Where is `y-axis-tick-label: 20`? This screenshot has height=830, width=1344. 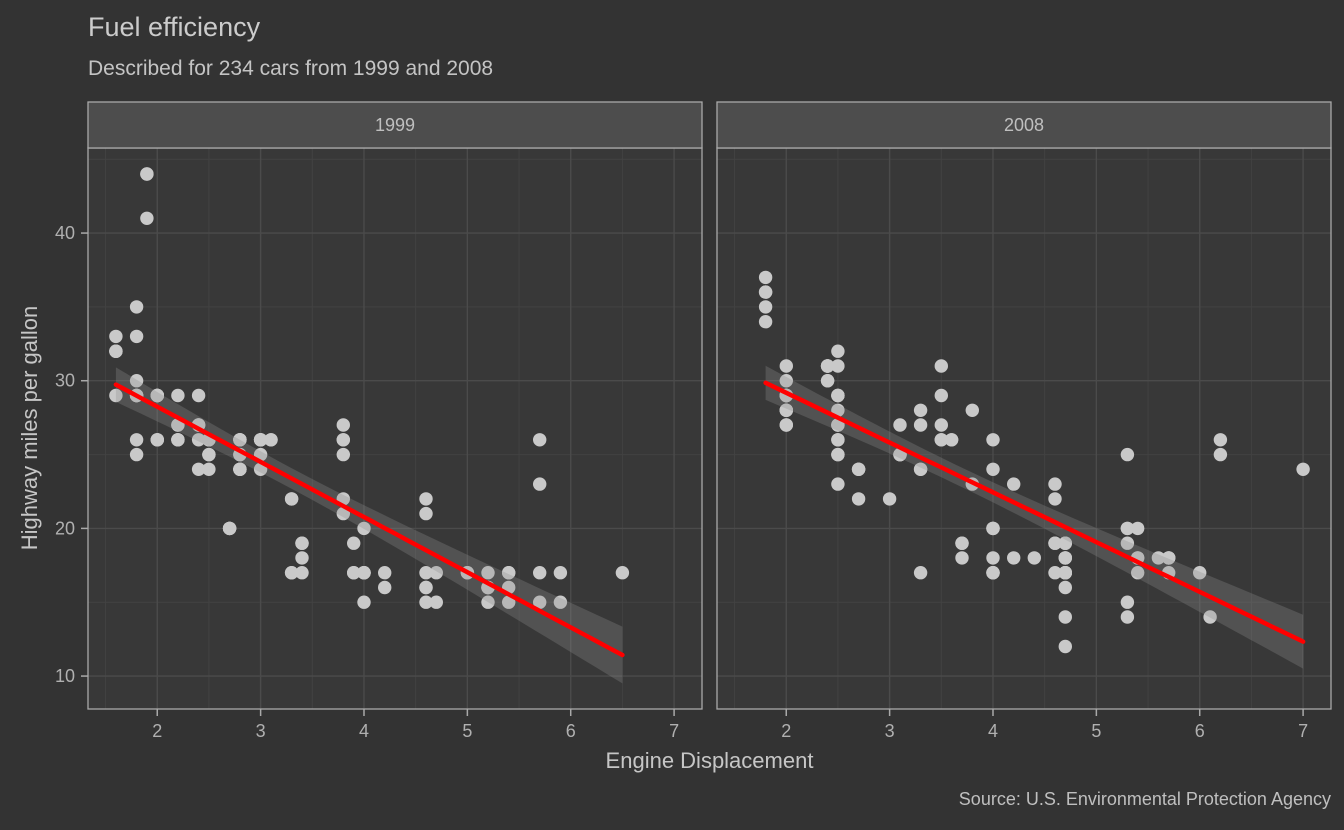
y-axis-tick-label: 20 is located at coordinates (65, 528).